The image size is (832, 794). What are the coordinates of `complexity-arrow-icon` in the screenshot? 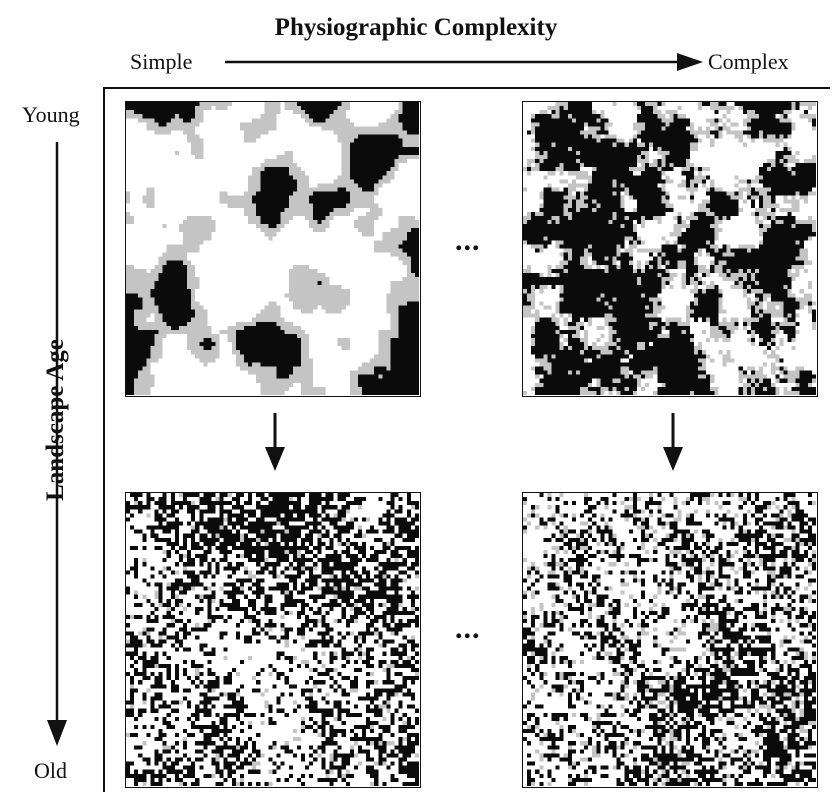 It's located at (464, 62).